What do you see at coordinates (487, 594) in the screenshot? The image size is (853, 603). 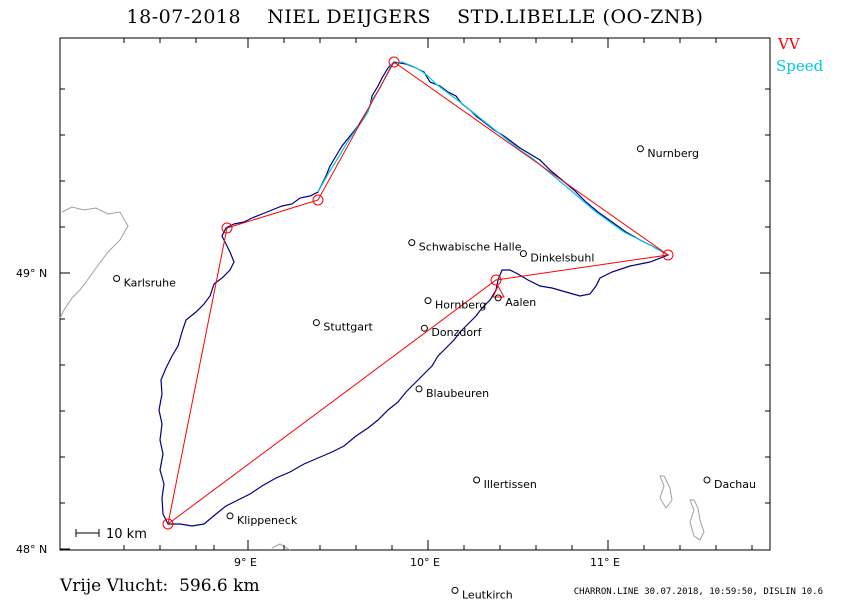 I see `city-label: Leutkirch` at bounding box center [487, 594].